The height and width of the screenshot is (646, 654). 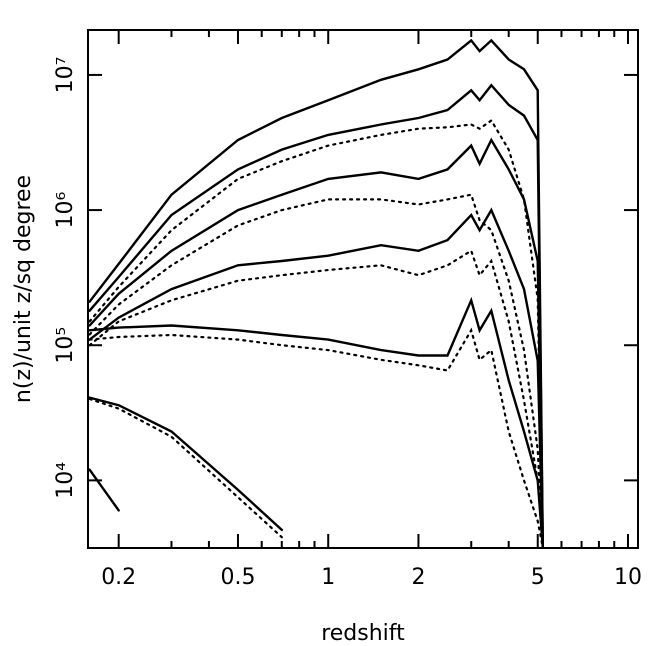 What do you see at coordinates (65, 345) in the screenshot?
I see `y-tick-label: 10⁵` at bounding box center [65, 345].